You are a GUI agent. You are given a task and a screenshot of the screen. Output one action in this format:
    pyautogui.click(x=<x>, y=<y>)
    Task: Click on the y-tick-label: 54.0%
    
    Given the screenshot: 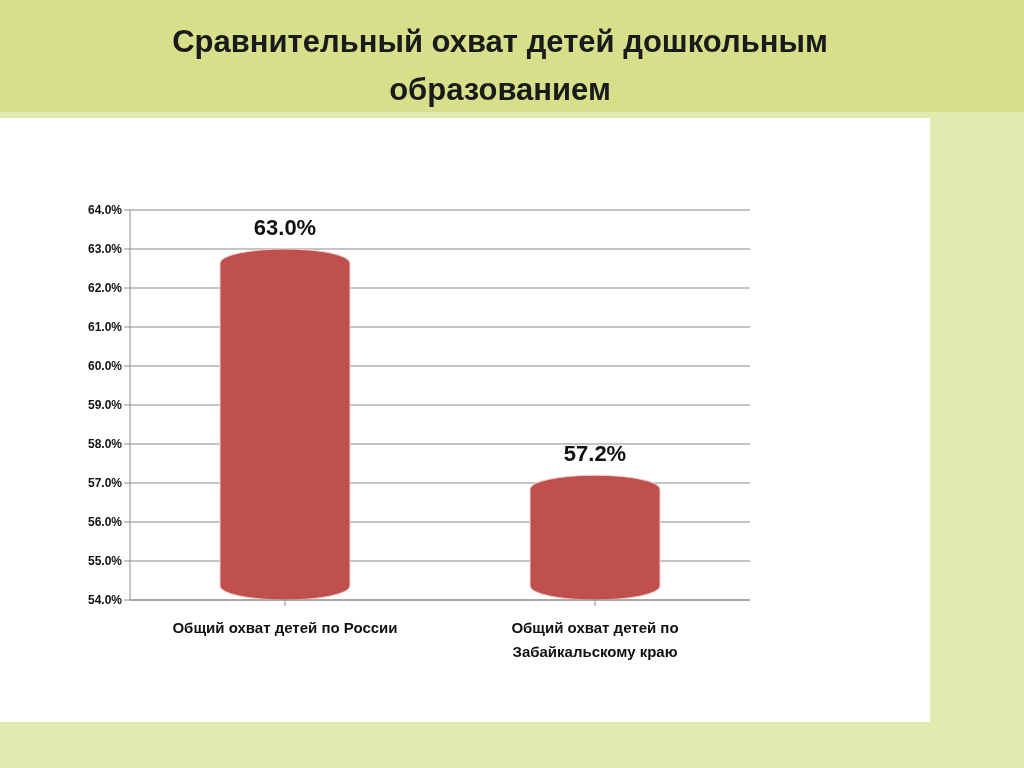 What is the action you would take?
    pyautogui.click(x=105, y=600)
    